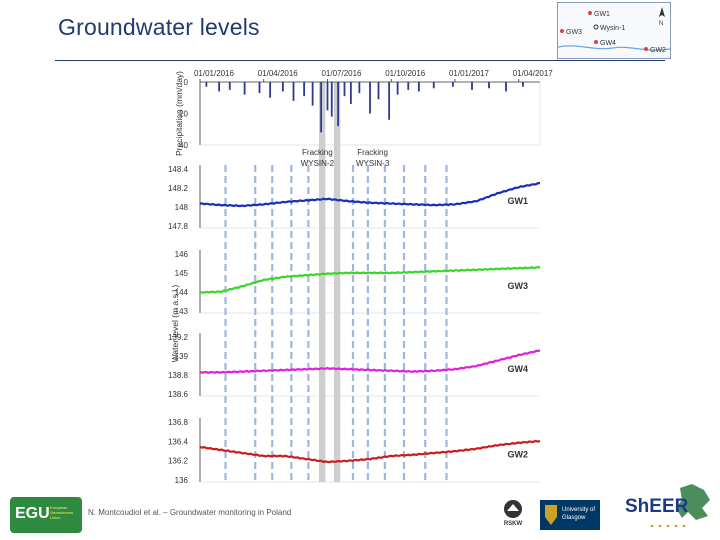 Image resolution: width=720 pixels, height=540 pixels. What do you see at coordinates (182, 356) in the screenshot?
I see `y-tick-label-gw4: 139` at bounding box center [182, 356].